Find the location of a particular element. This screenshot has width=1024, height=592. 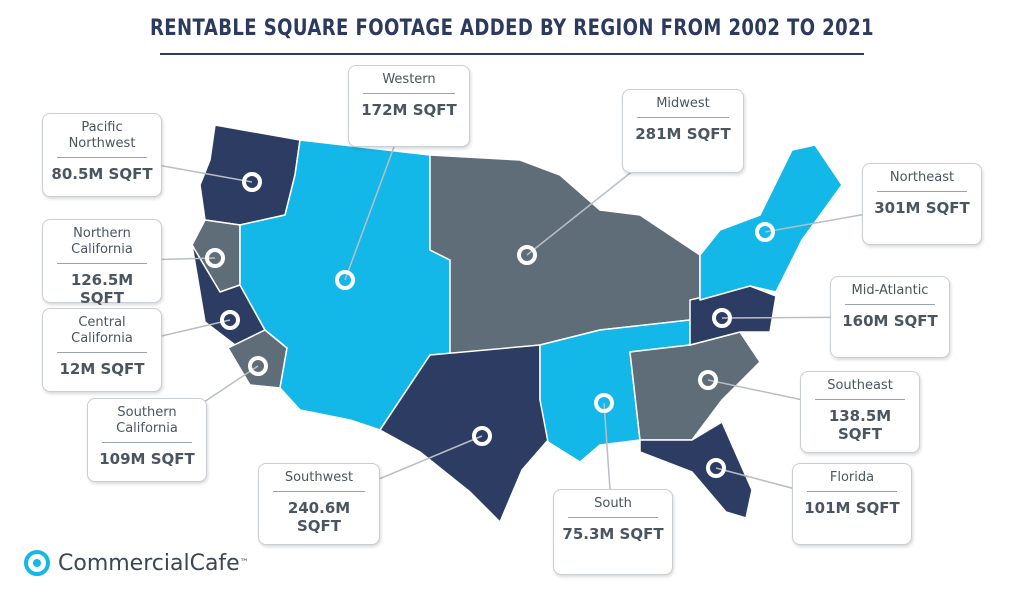

region-value: 160M SQFT is located at coordinates (890, 321).